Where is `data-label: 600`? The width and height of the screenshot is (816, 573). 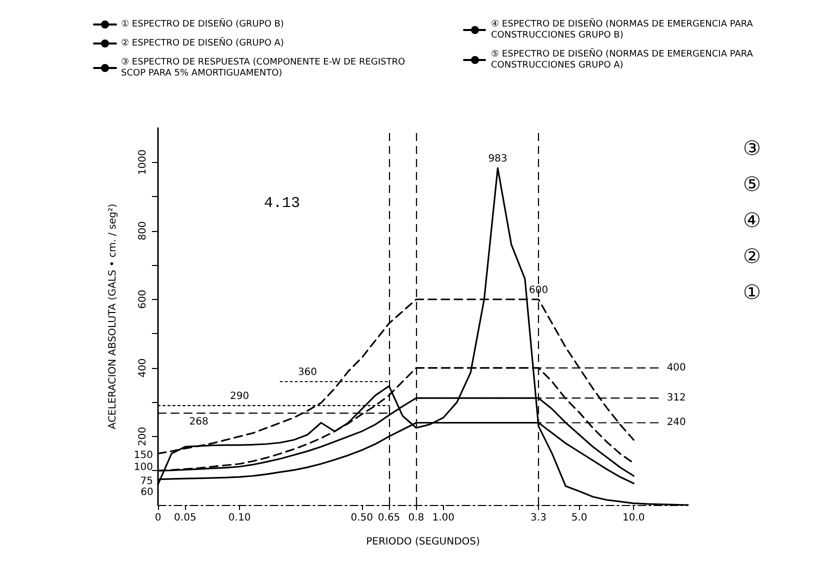 data-label: 600 is located at coordinates (538, 290).